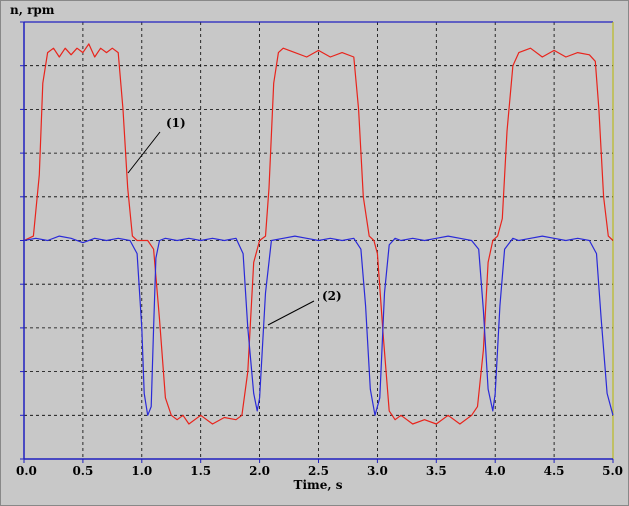 The image size is (629, 506). Describe the element at coordinates (554, 471) in the screenshot. I see `x-tick-label: 4.5` at that location.